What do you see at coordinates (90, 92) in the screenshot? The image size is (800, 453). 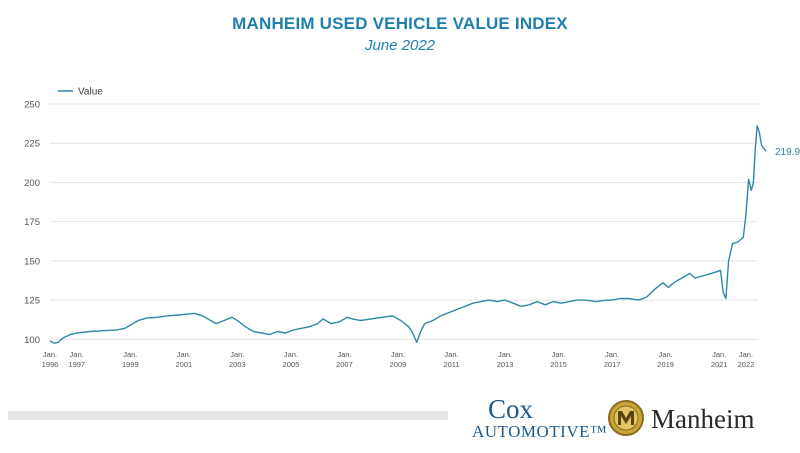 I see `legend-label: Value` at bounding box center [90, 92].